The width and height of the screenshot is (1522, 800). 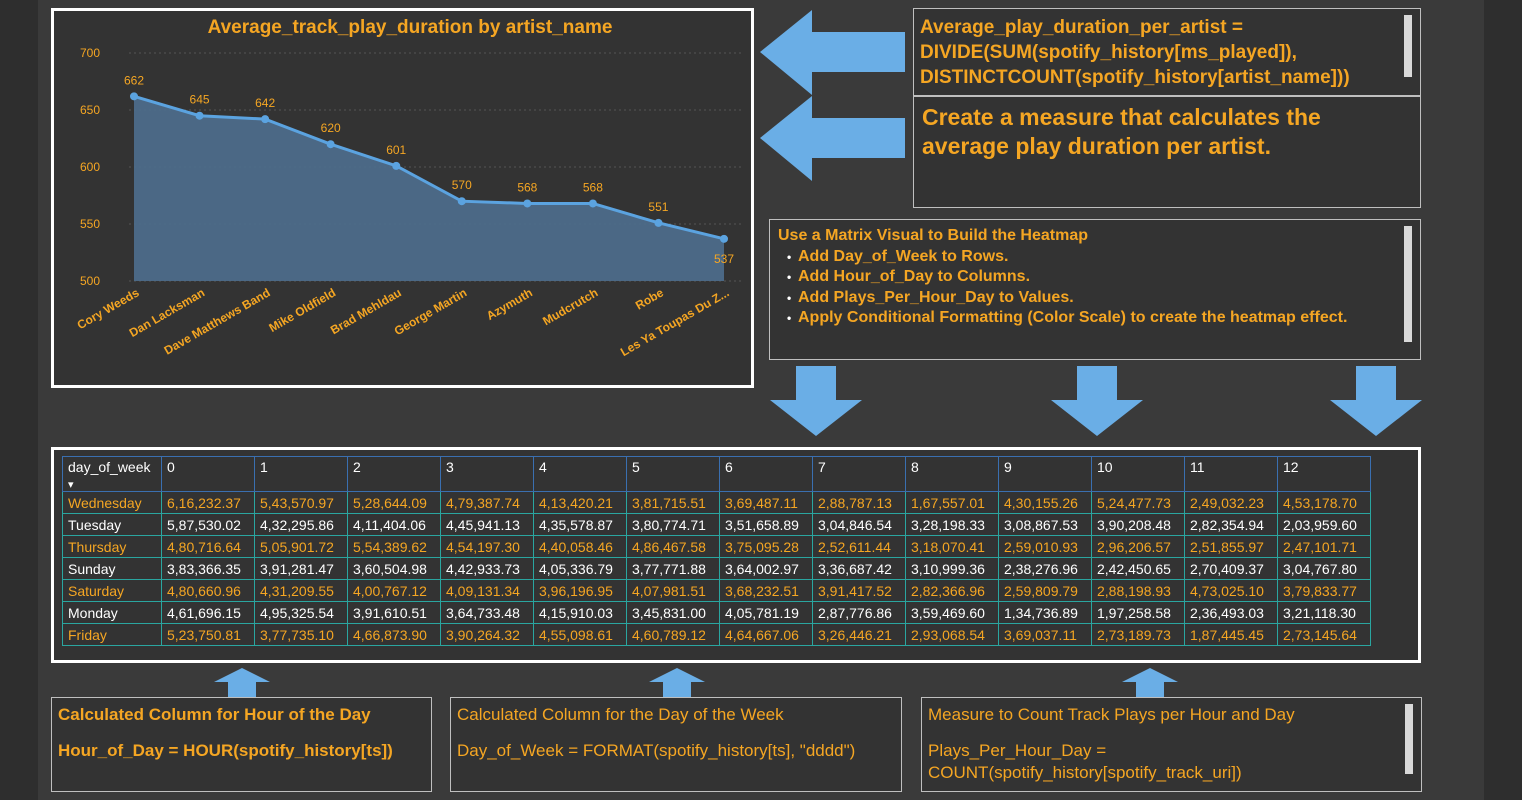 What do you see at coordinates (859, 474) in the screenshot?
I see `column-header: 7` at bounding box center [859, 474].